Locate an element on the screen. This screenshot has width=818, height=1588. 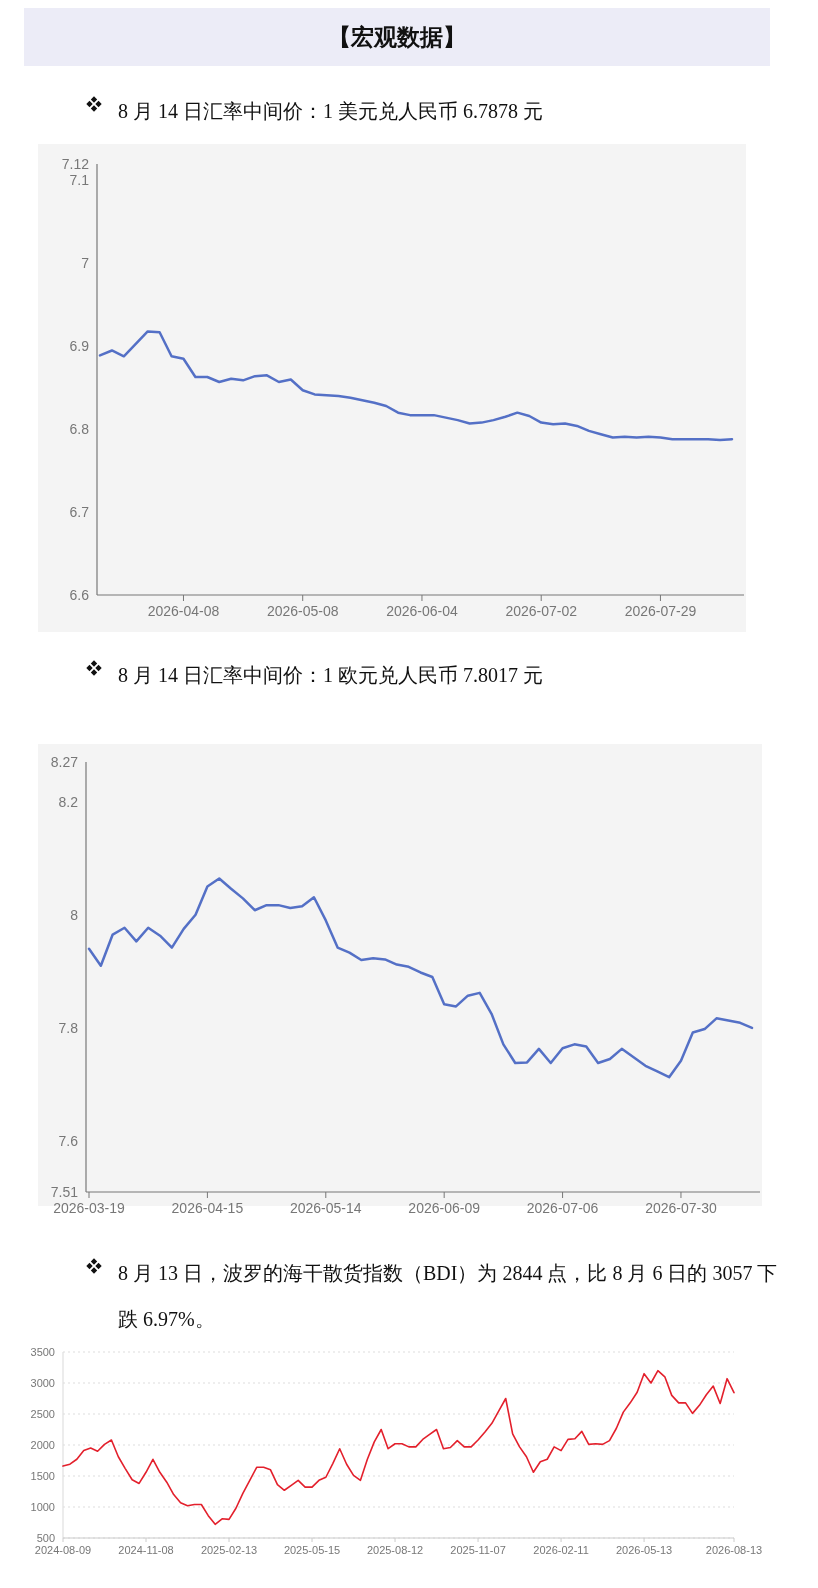
x-tick-label: 2026-04-08 is located at coordinates (183, 611).